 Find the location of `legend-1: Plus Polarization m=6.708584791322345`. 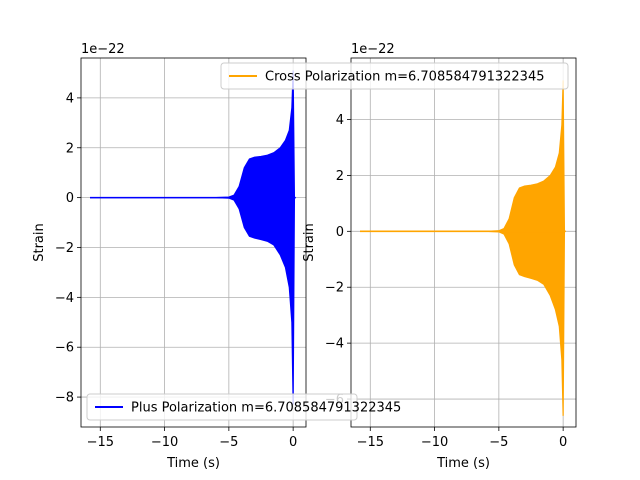

legend-1: Plus Polarization m=6.708584791322345 is located at coordinates (243, 407).